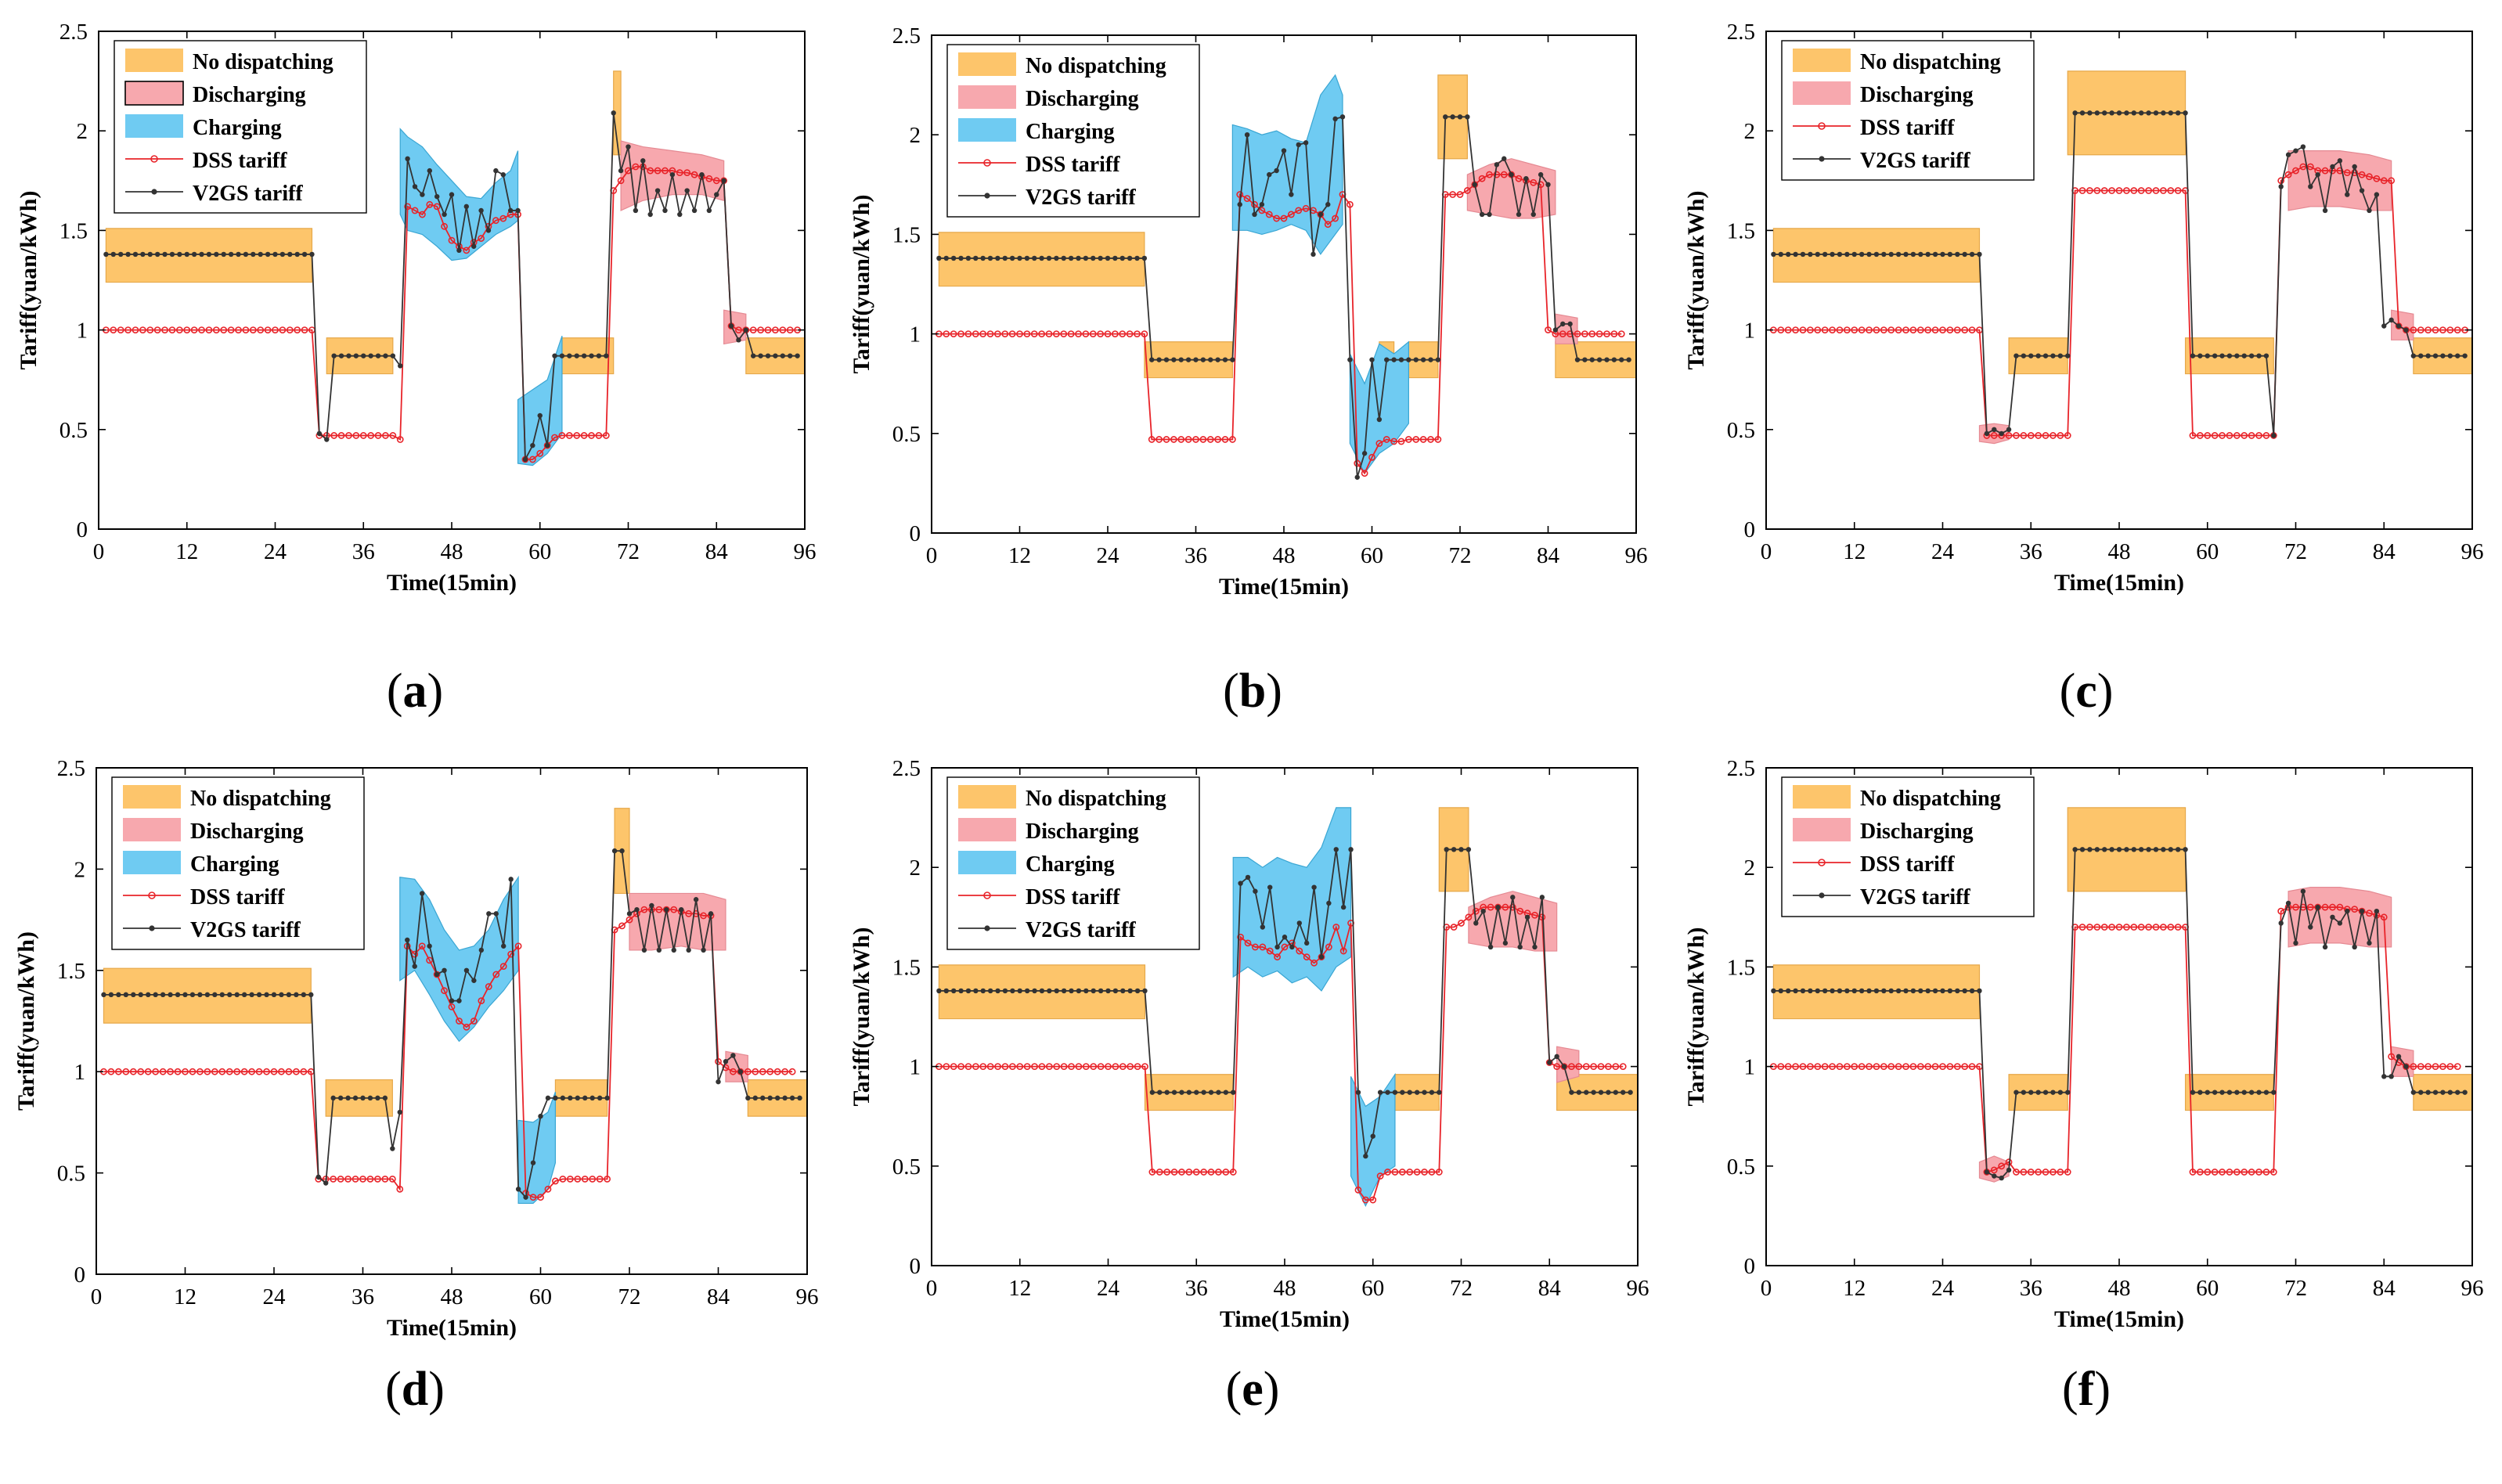  What do you see at coordinates (735, 327) in the screenshot?
I see `discharging-band` at bounding box center [735, 327].